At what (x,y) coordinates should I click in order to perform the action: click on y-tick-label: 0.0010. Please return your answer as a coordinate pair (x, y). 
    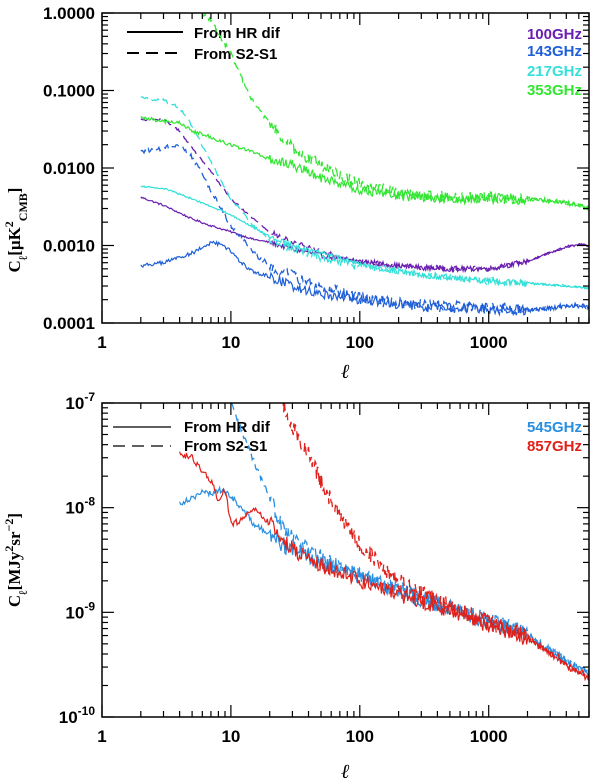
    Looking at the image, I should click on (69, 246).